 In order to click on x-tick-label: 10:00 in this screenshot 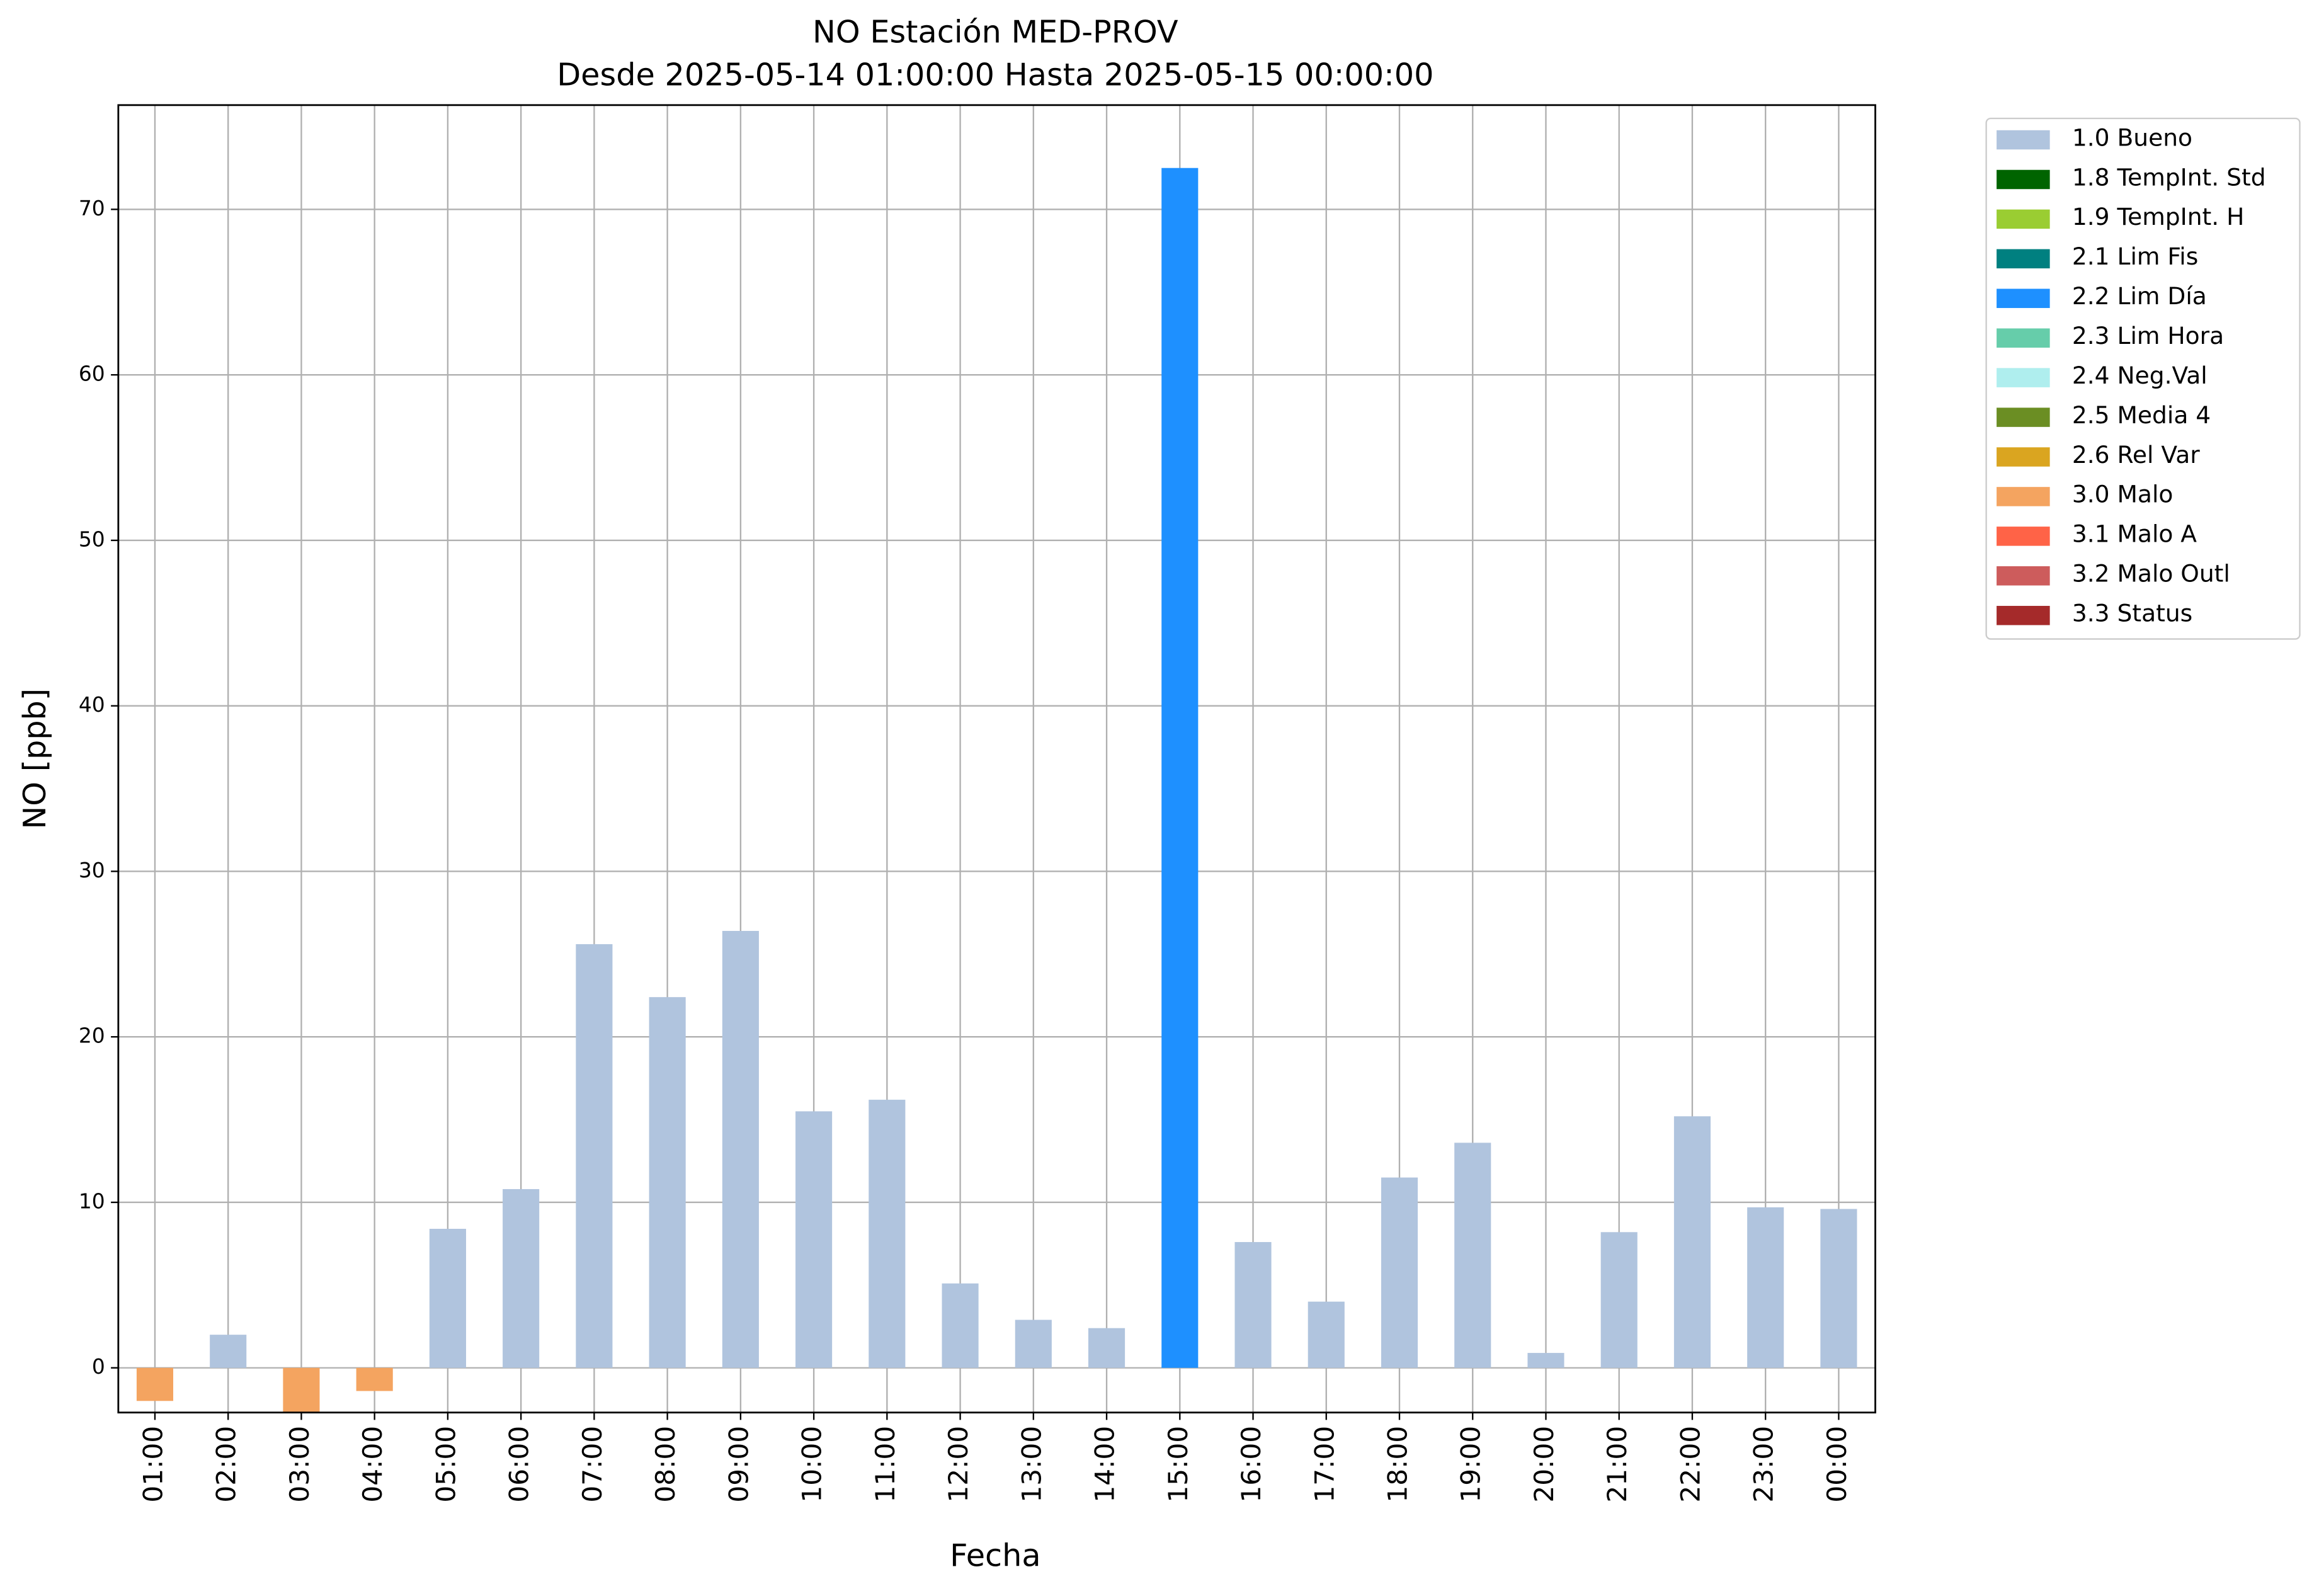, I will do `click(812, 1464)`.